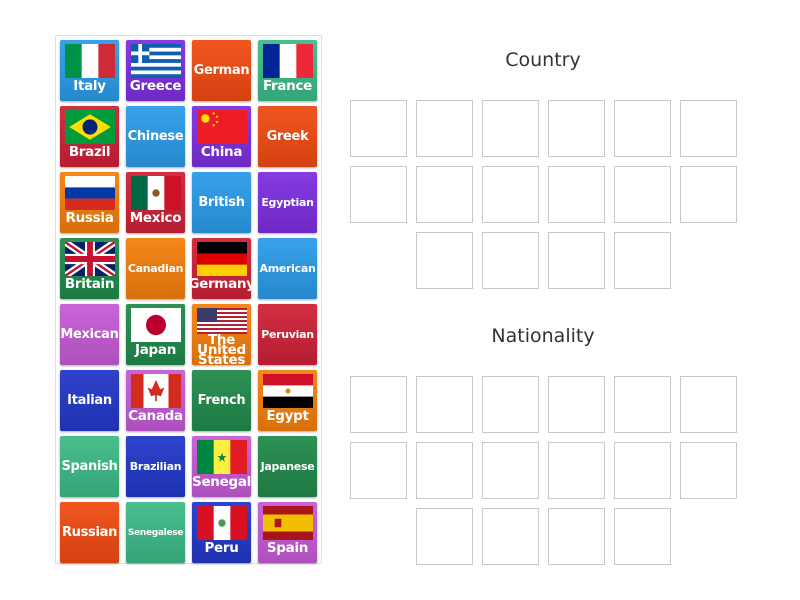 This screenshot has width=800, height=600. What do you see at coordinates (155, 416) in the screenshot?
I see `tile-label: Canada` at bounding box center [155, 416].